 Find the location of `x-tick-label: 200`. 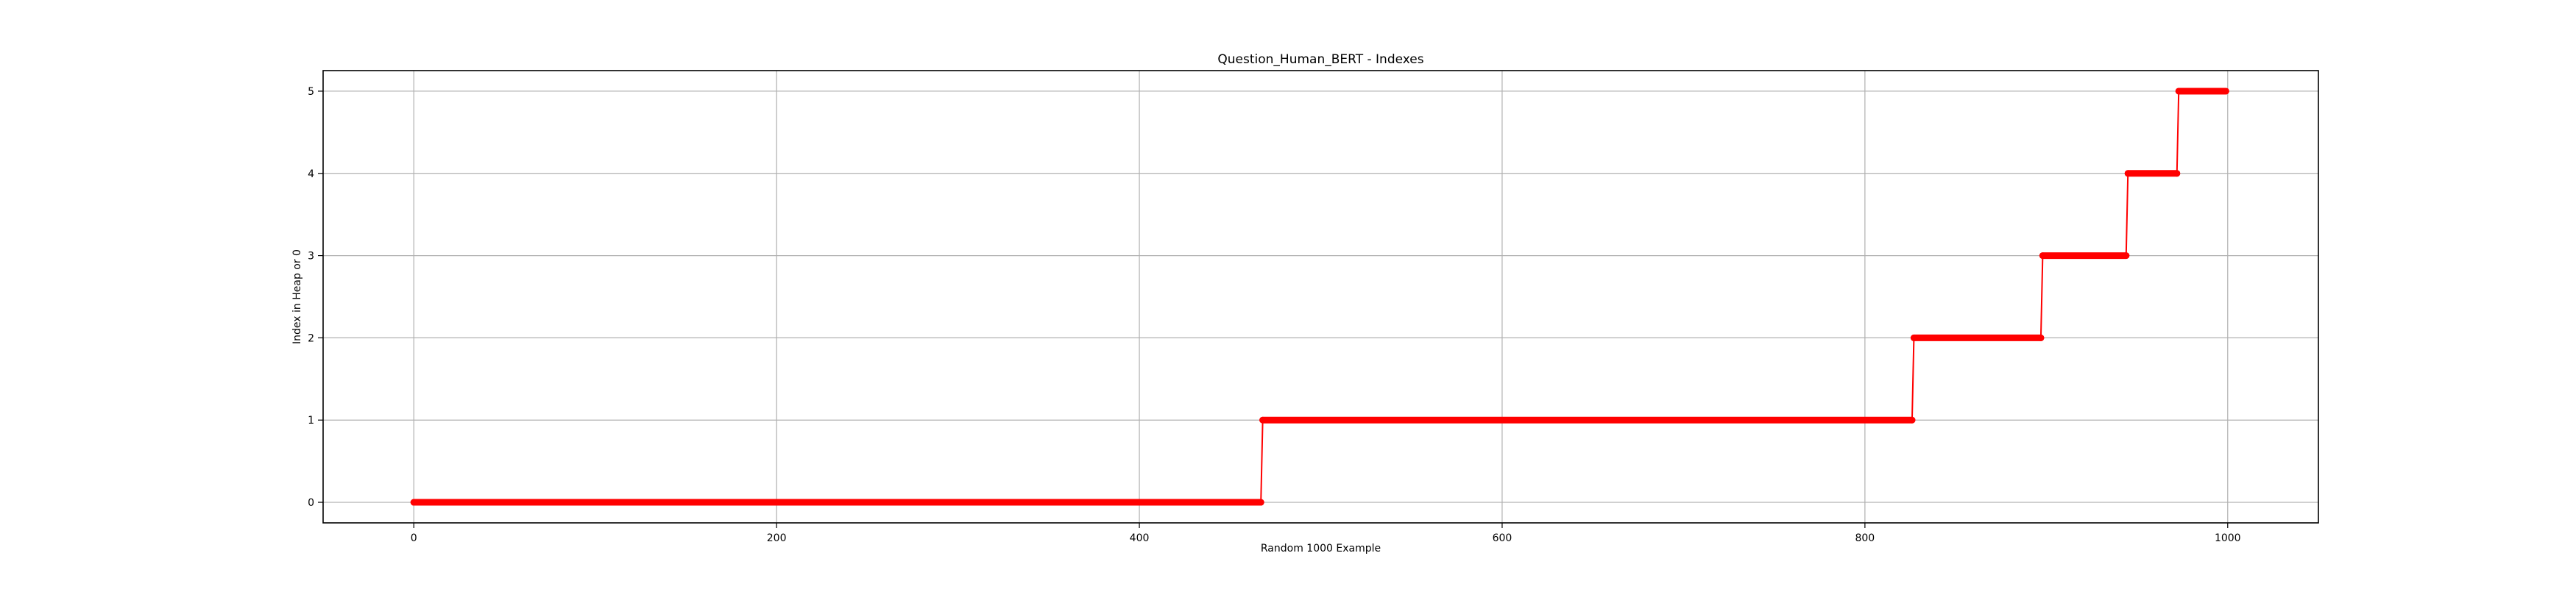

x-tick-label: 200 is located at coordinates (777, 538).